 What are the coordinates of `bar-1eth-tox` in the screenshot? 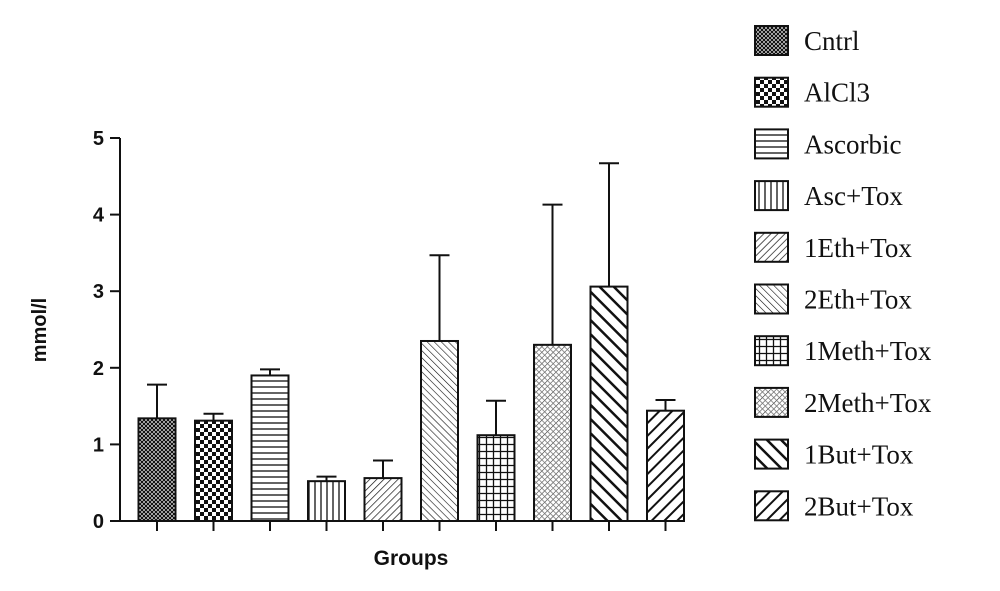 It's located at (383, 500).